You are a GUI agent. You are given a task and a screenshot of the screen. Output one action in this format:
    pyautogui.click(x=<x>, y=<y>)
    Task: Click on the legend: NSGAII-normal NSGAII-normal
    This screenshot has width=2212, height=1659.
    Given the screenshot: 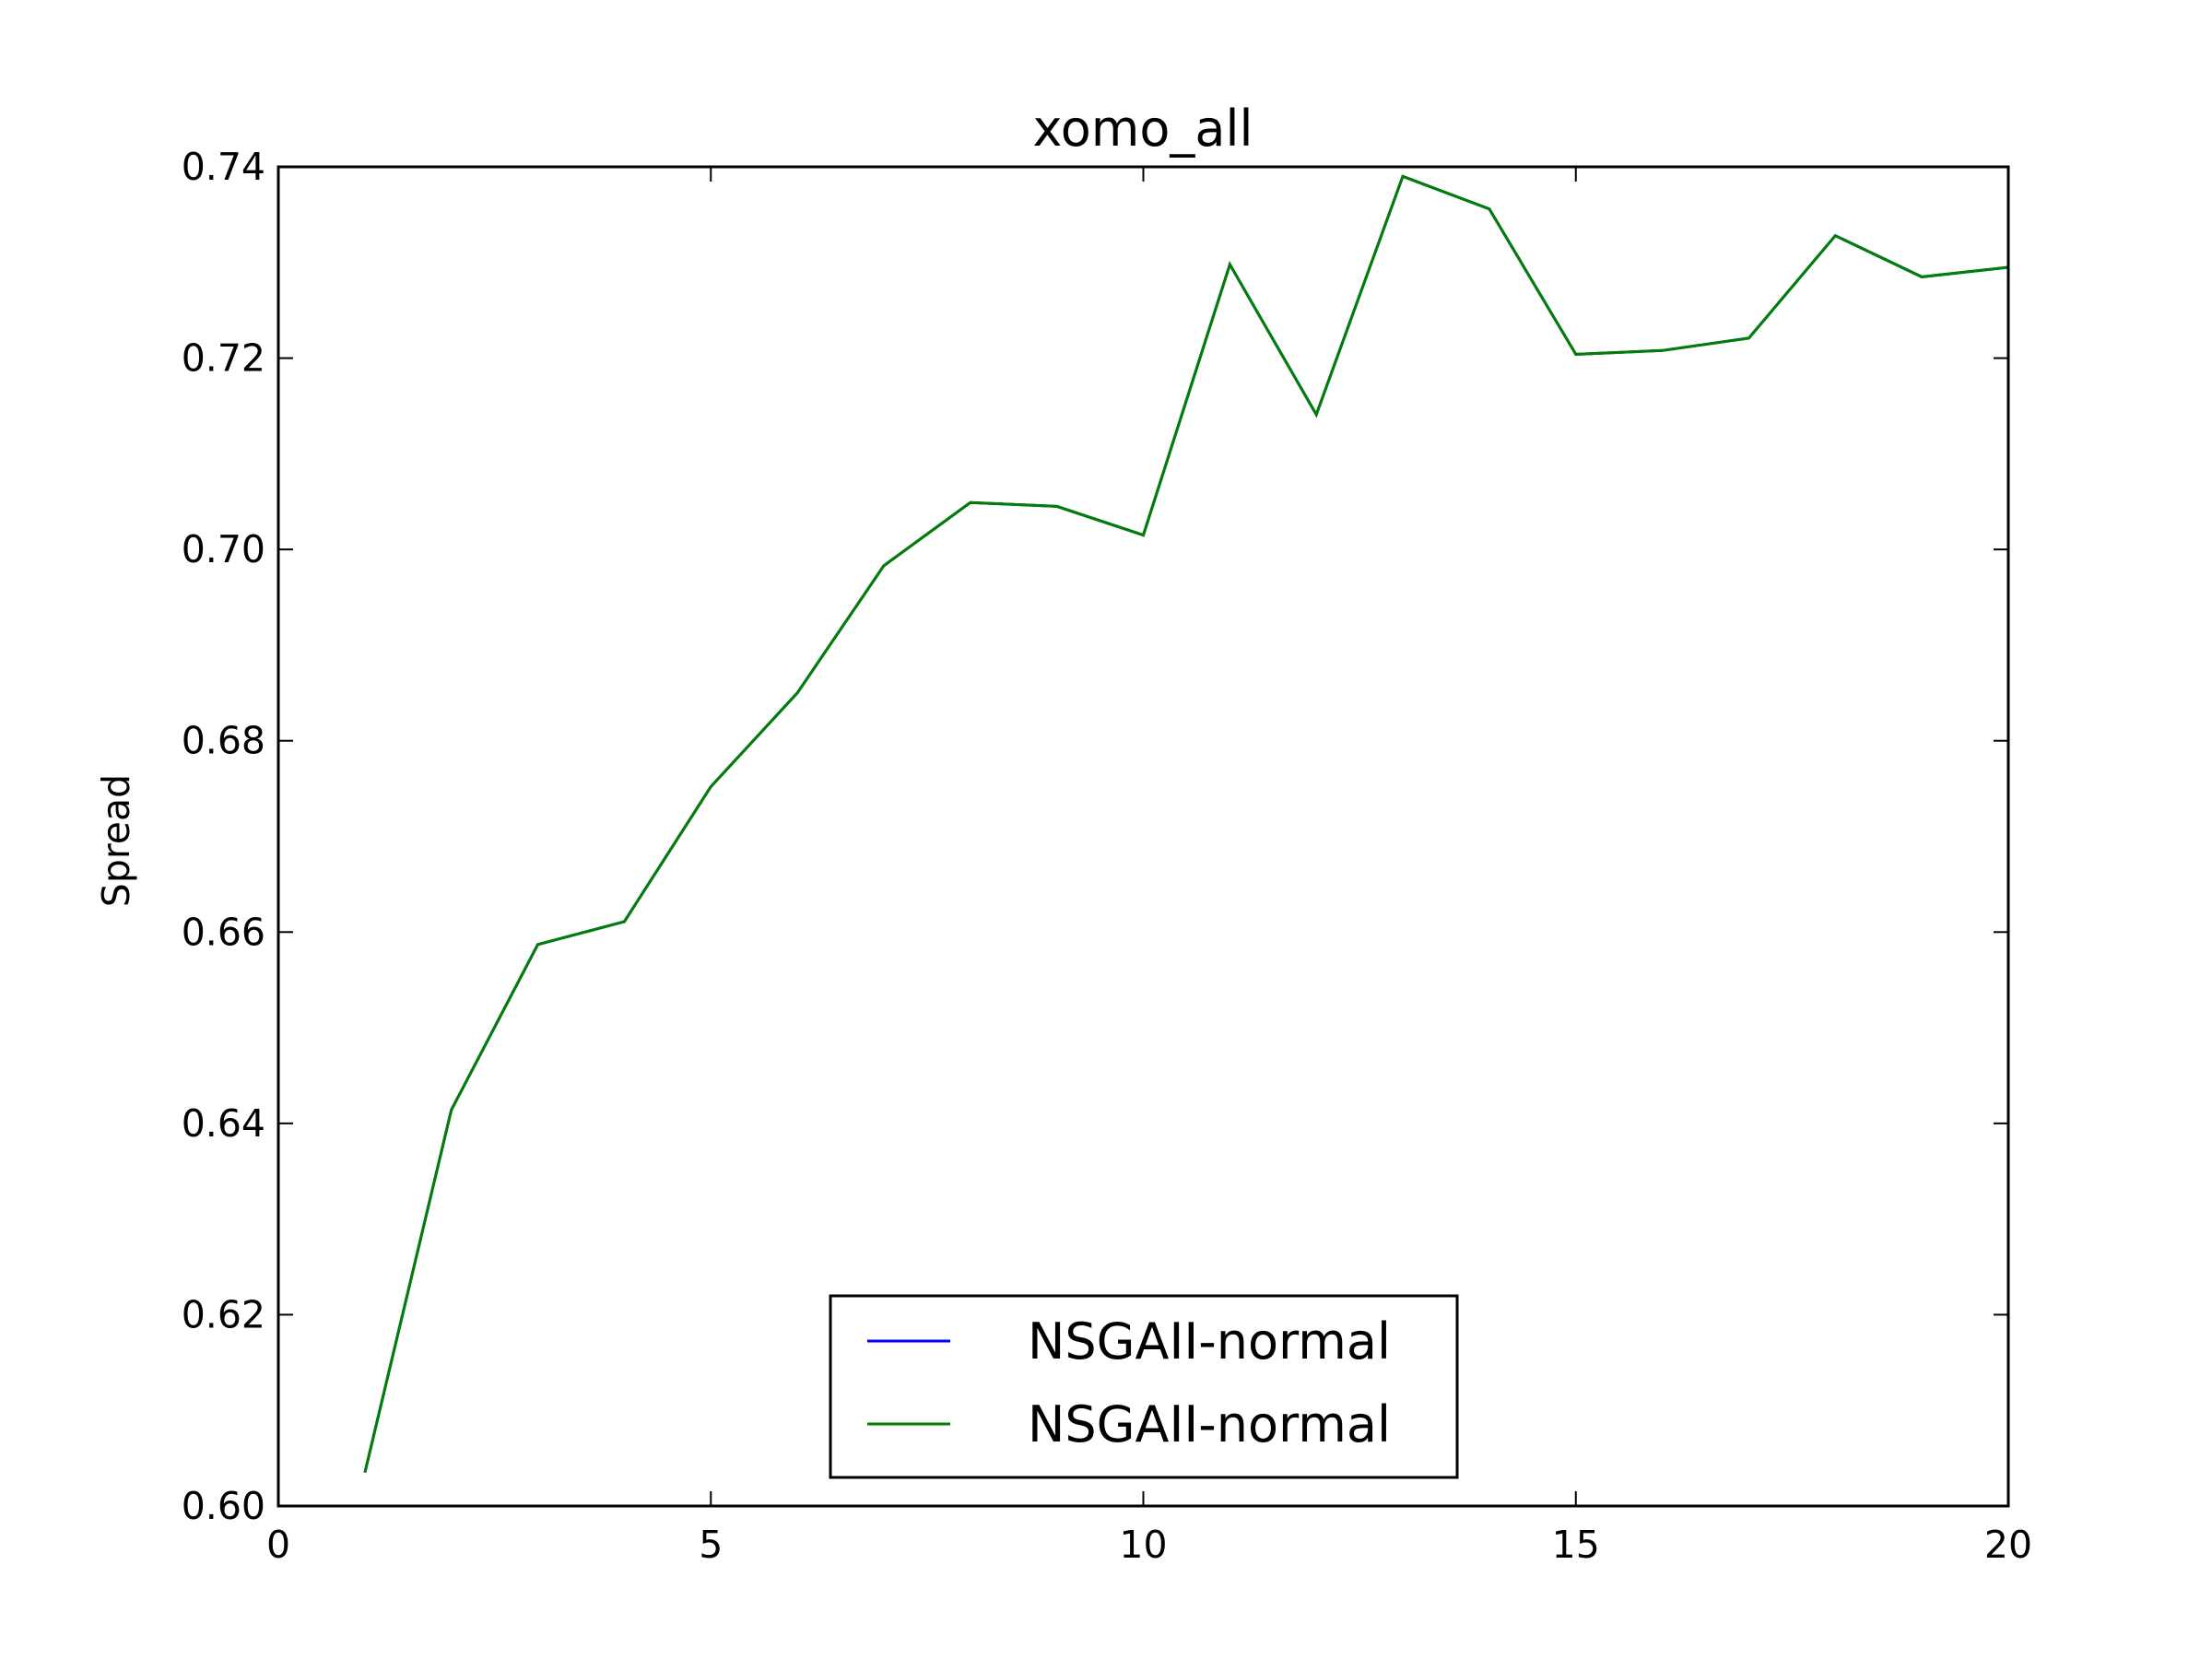 What is the action you would take?
    pyautogui.click(x=1144, y=1386)
    